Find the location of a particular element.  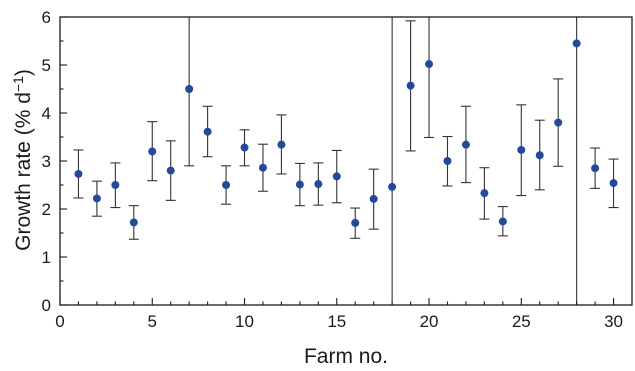

x-tick-label: 25 is located at coordinates (521, 321).